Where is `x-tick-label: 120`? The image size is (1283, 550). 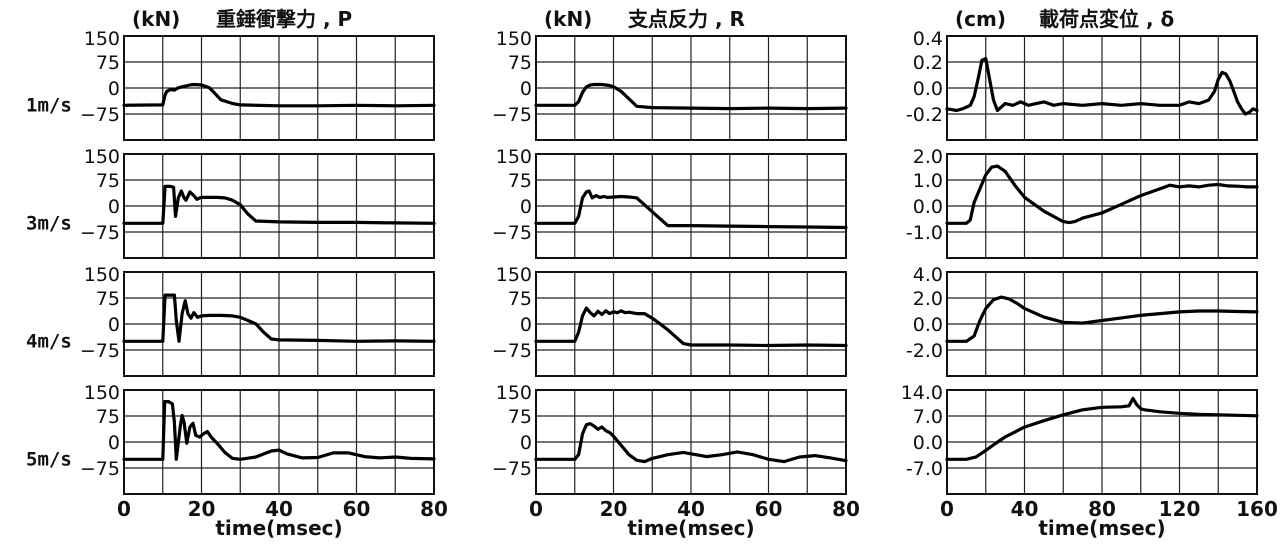
x-tick-label: 120 is located at coordinates (1180, 509).